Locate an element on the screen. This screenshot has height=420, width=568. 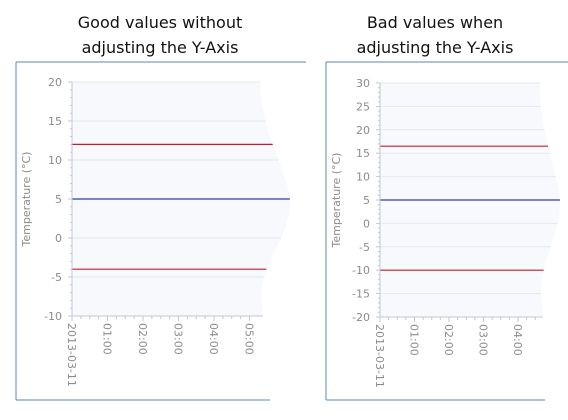
chart-left-y-tick-label: -5 is located at coordinates (56, 277).